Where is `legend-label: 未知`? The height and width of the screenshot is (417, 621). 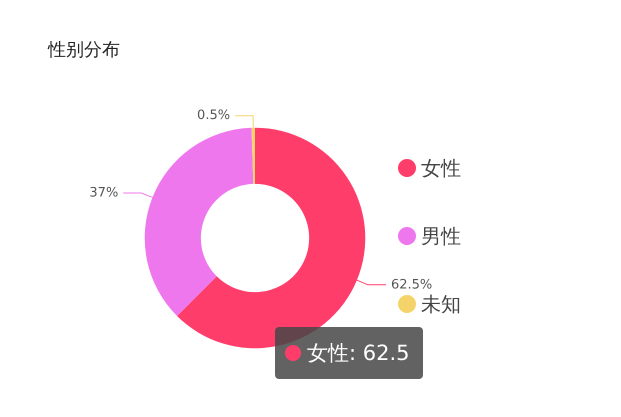 legend-label: 未知 is located at coordinates (441, 304).